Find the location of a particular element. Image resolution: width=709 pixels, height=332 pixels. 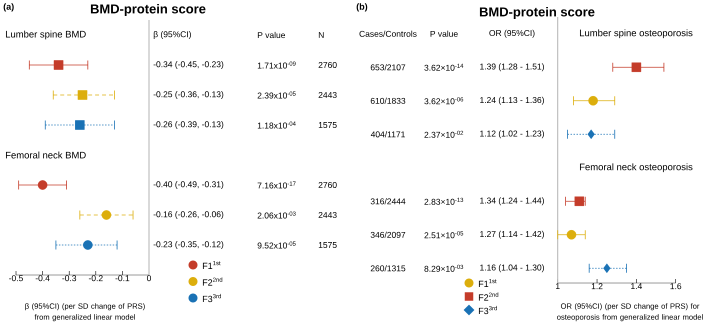

text: β (95%CI) is located at coordinates (172, 35).